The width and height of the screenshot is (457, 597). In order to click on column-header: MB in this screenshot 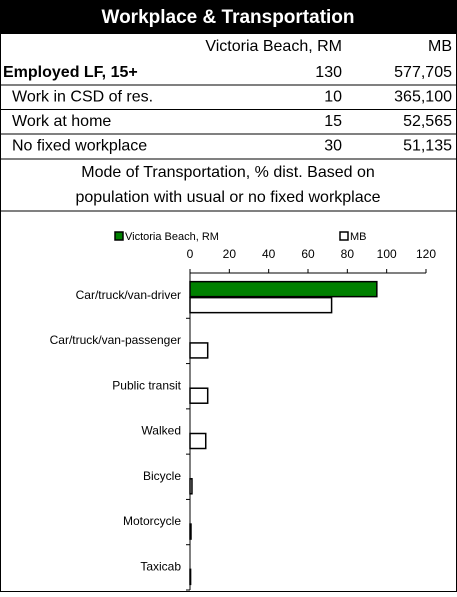, I will do `click(440, 46)`.